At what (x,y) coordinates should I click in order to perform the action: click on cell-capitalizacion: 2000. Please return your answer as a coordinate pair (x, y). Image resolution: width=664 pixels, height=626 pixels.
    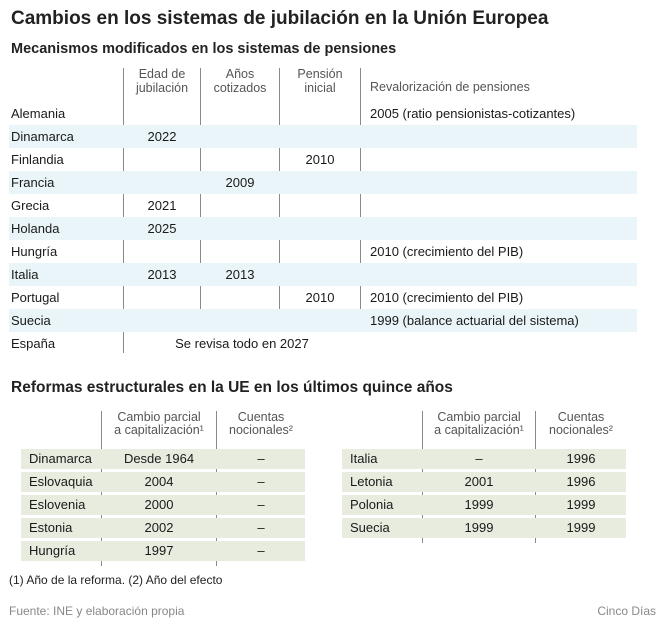
    Looking at the image, I should click on (159, 504).